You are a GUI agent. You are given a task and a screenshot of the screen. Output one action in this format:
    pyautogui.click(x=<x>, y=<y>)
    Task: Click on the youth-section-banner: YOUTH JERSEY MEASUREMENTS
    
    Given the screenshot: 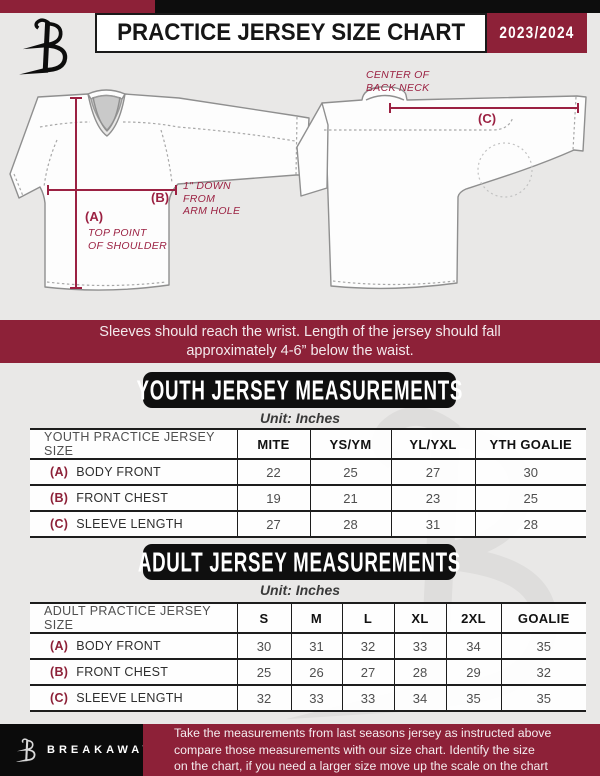 What is the action you would take?
    pyautogui.click(x=299, y=390)
    